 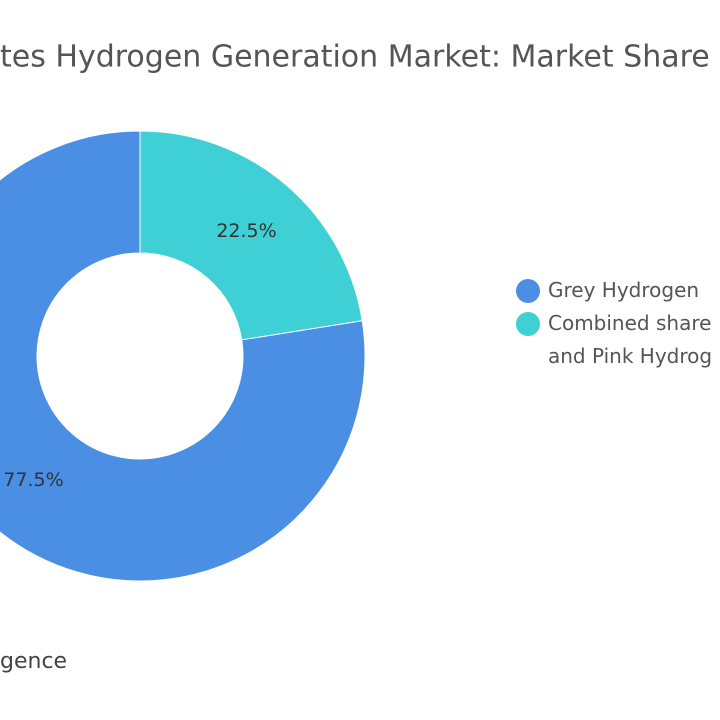 What do you see at coordinates (630, 339) in the screenshot?
I see `legend-label: Combined share and Pink Hydrog` at bounding box center [630, 339].